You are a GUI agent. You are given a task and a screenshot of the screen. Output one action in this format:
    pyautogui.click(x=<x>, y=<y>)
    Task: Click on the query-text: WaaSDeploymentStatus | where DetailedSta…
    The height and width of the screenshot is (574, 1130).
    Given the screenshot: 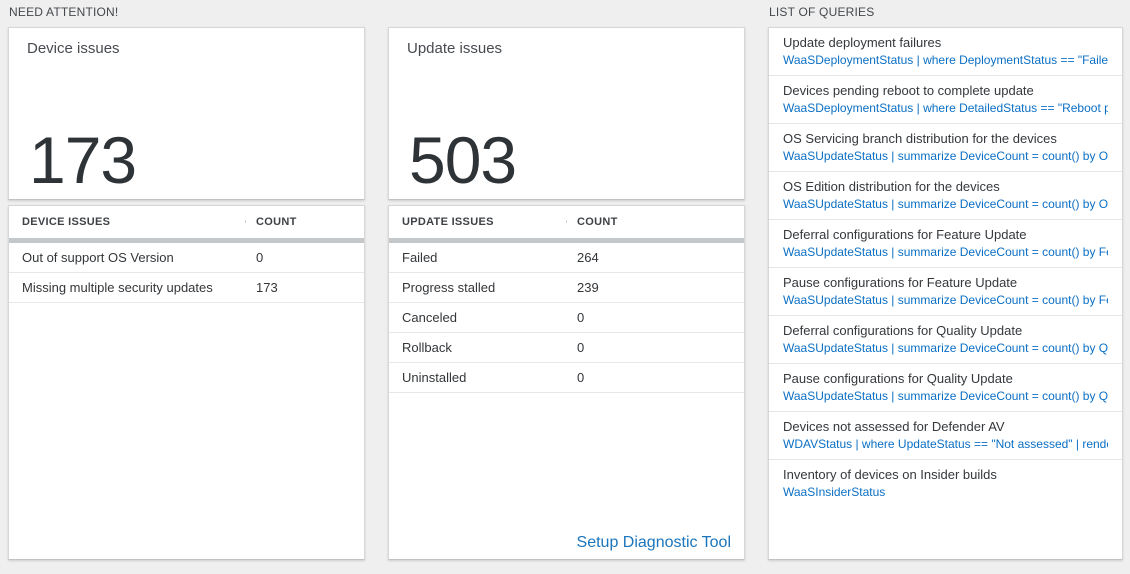 What is the action you would take?
    pyautogui.click(x=945, y=108)
    